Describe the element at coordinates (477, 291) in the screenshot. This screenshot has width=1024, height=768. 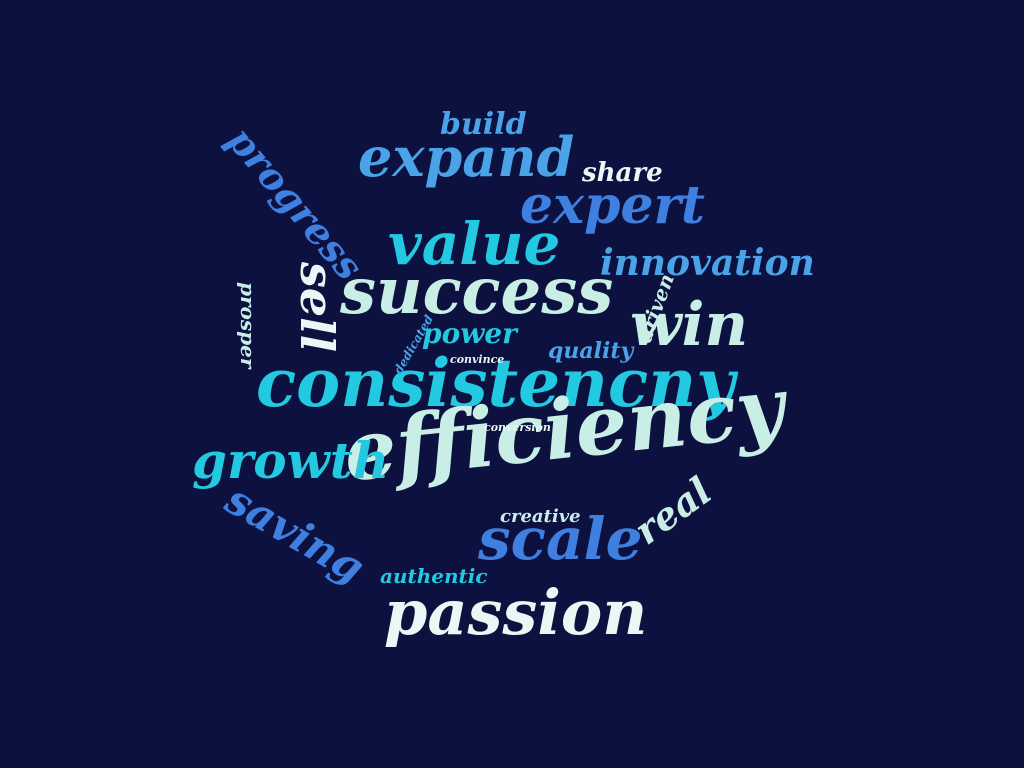
I see `word-success: success` at that location.